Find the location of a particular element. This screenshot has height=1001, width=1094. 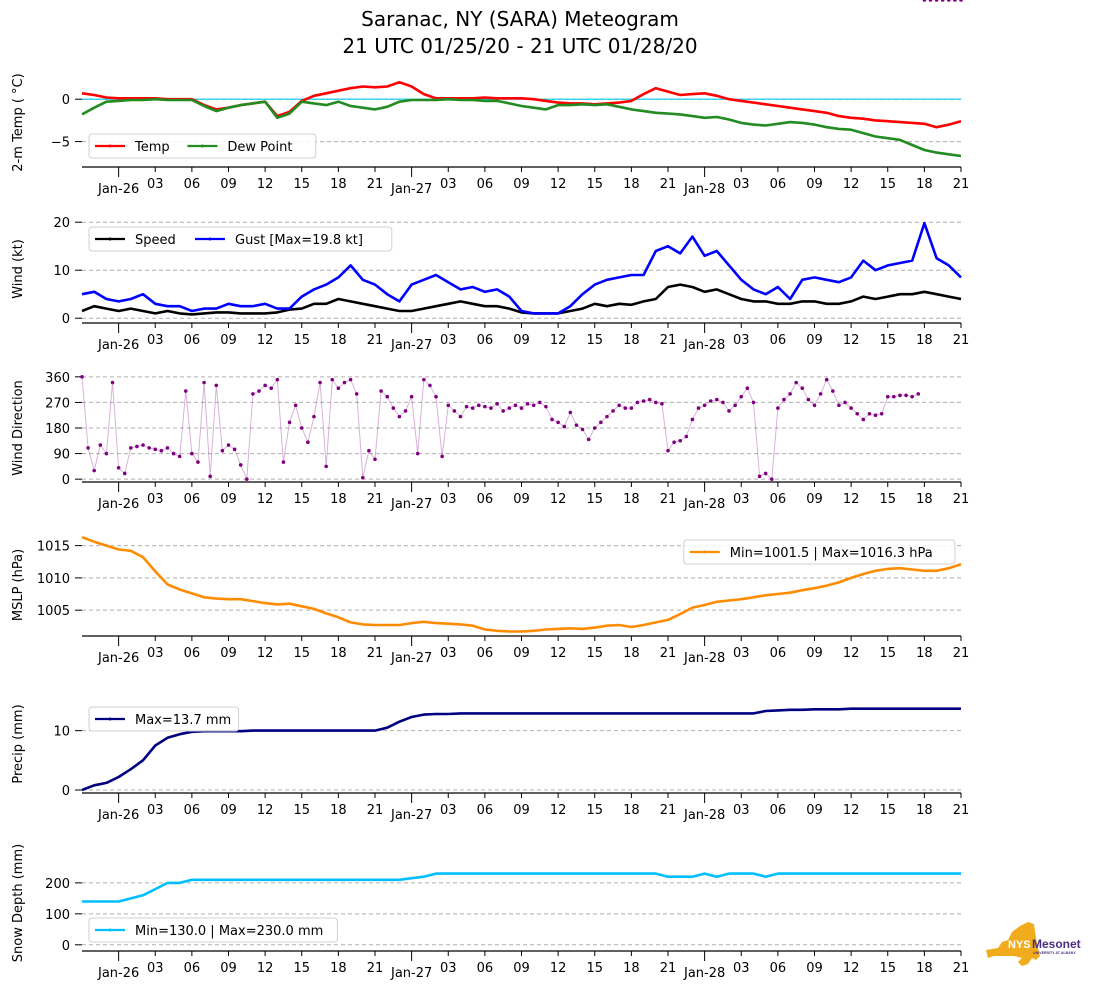

legend-box is located at coordinates (819, 552).